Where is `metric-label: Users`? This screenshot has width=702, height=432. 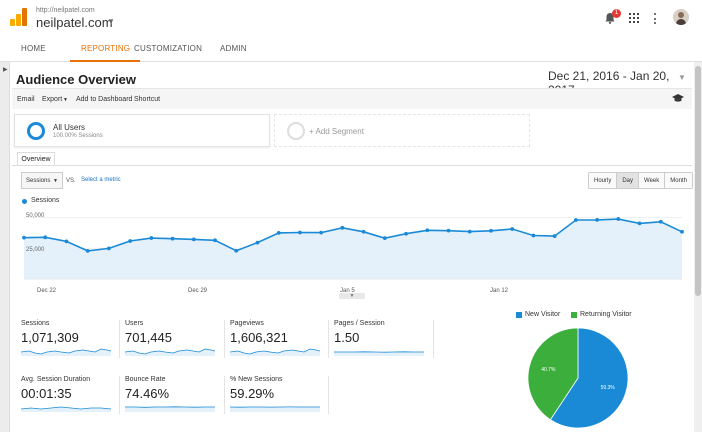
metric-label: Users is located at coordinates (134, 323).